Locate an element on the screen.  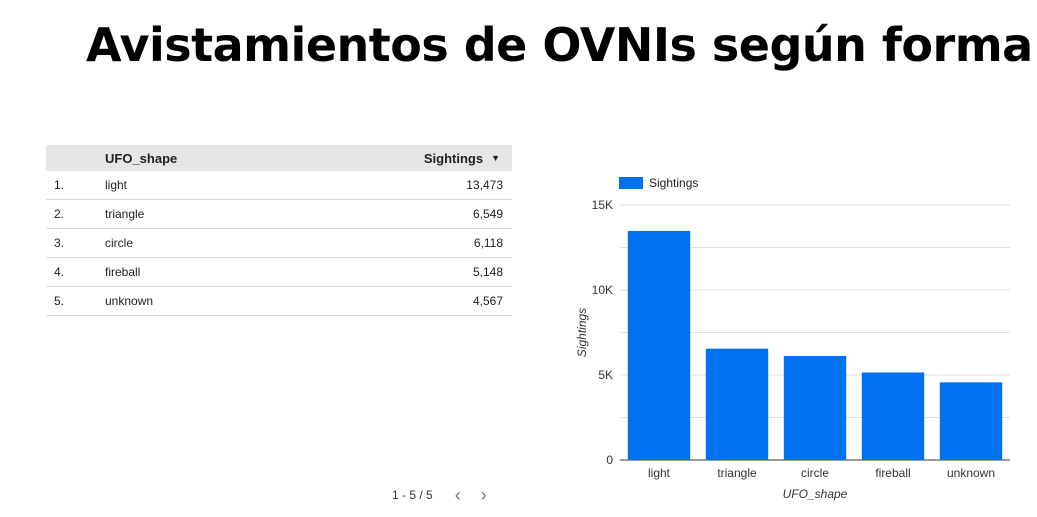
row-shape: light is located at coordinates (116, 185).